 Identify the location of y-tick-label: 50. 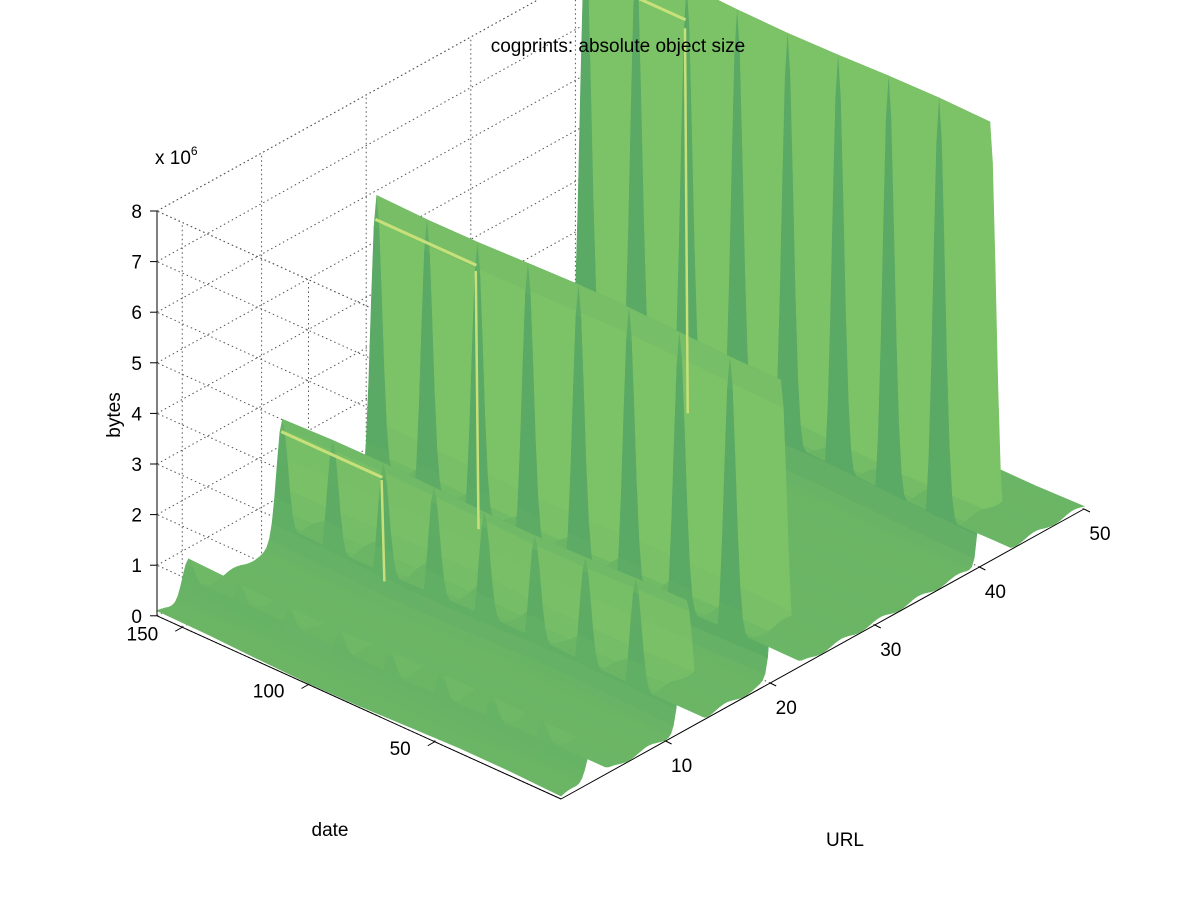
(400, 749).